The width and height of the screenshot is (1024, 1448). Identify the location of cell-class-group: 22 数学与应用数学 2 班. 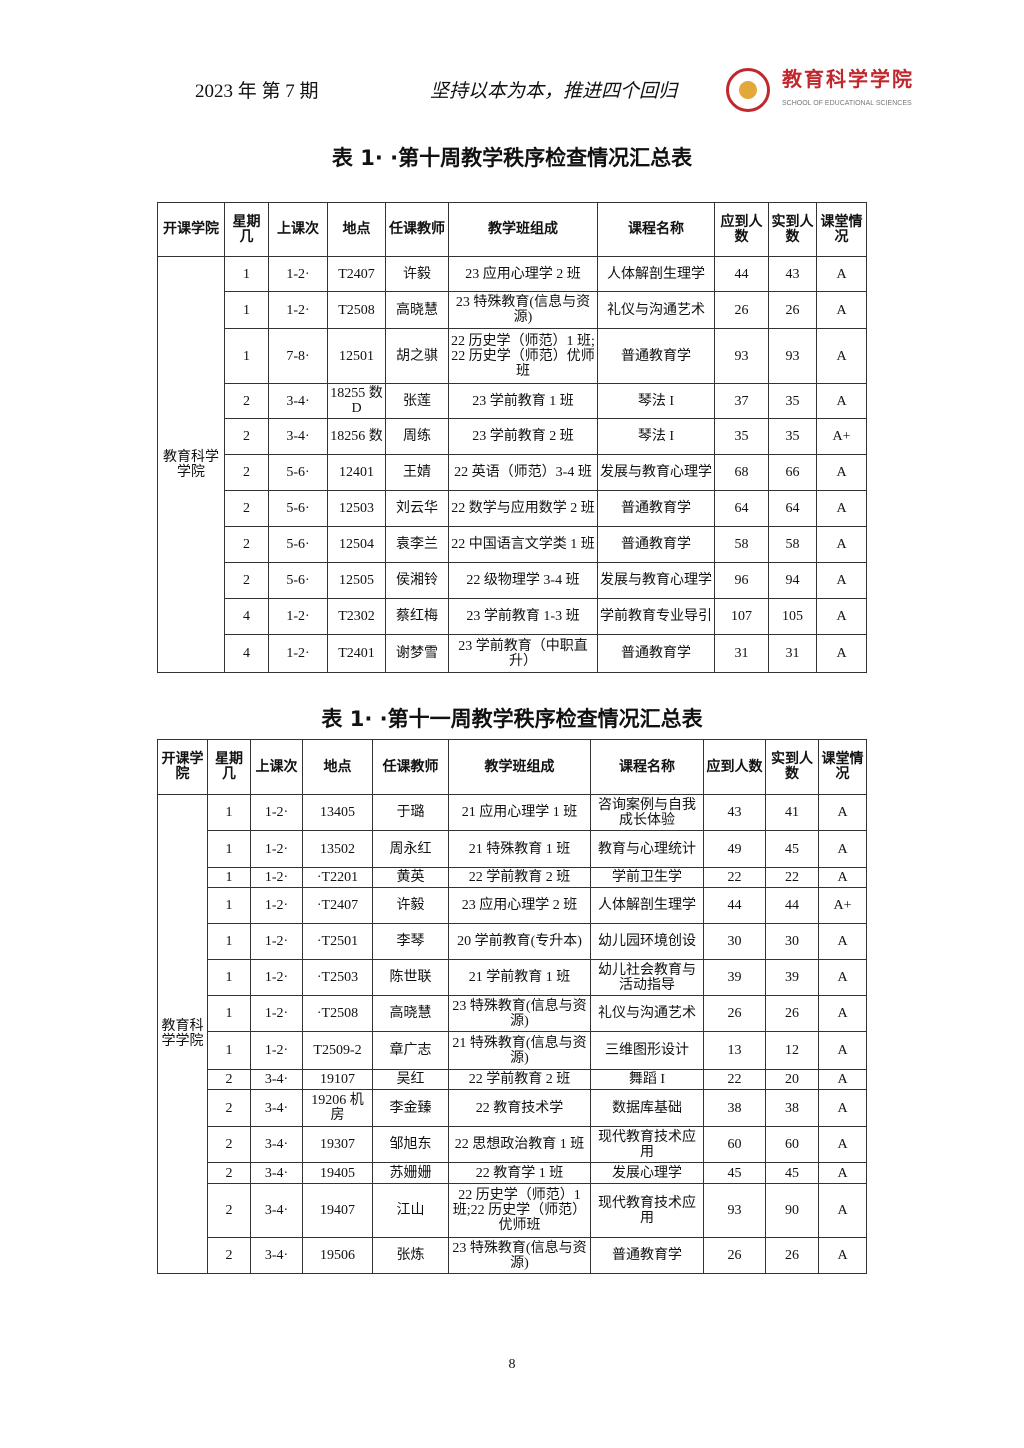
(523, 508).